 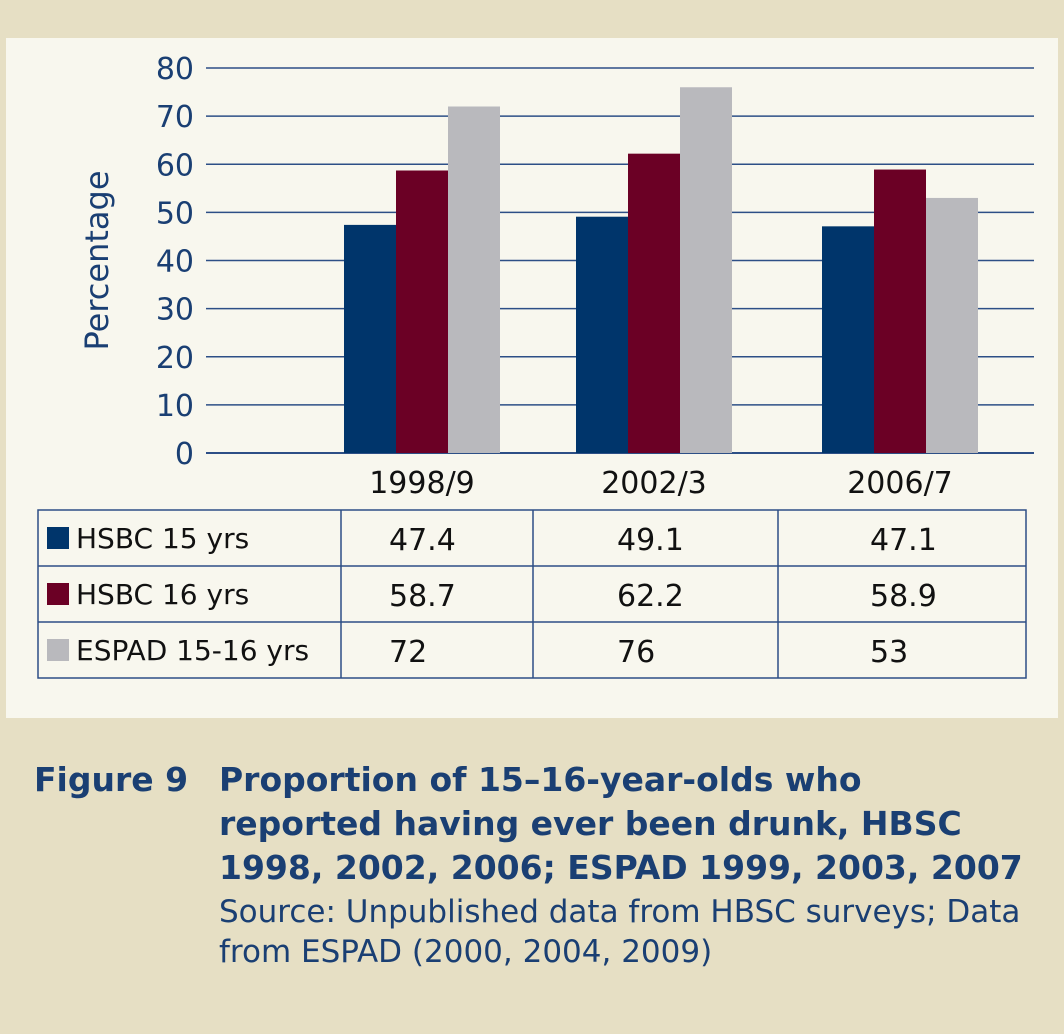 What do you see at coordinates (175, 310) in the screenshot?
I see `y-tick-label-30: 30` at bounding box center [175, 310].